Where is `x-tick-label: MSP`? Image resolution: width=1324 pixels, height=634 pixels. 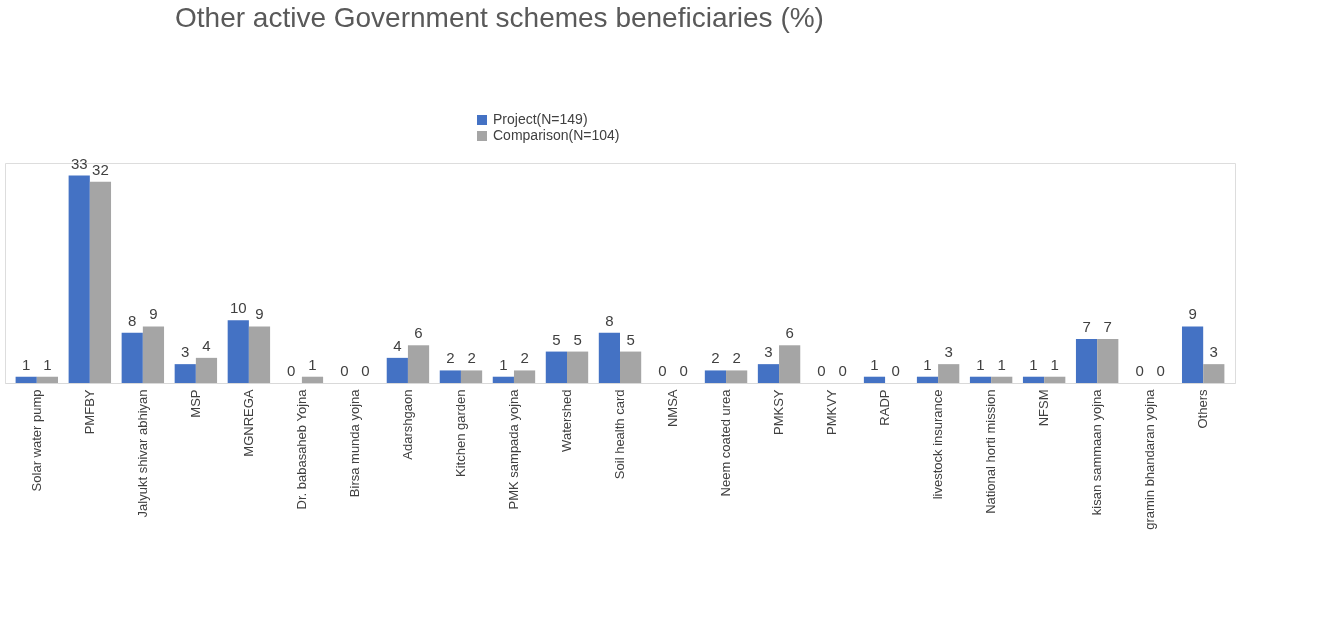
x-tick-label: MSP is located at coordinates (195, 403).